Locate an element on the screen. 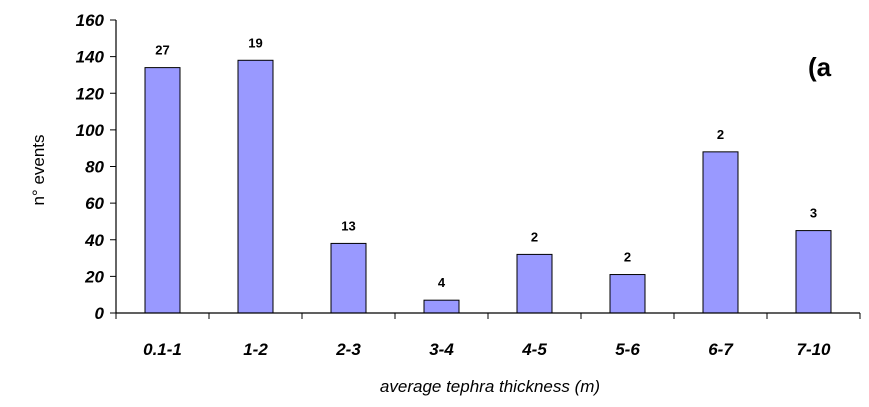  y-tick-label: 160 is located at coordinates (90, 20).